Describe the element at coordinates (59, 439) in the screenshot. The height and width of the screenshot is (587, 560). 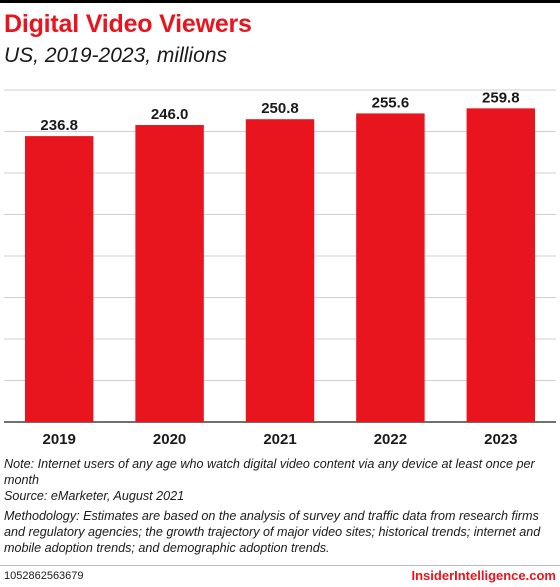
I see `category-label-2019: 2019` at that location.